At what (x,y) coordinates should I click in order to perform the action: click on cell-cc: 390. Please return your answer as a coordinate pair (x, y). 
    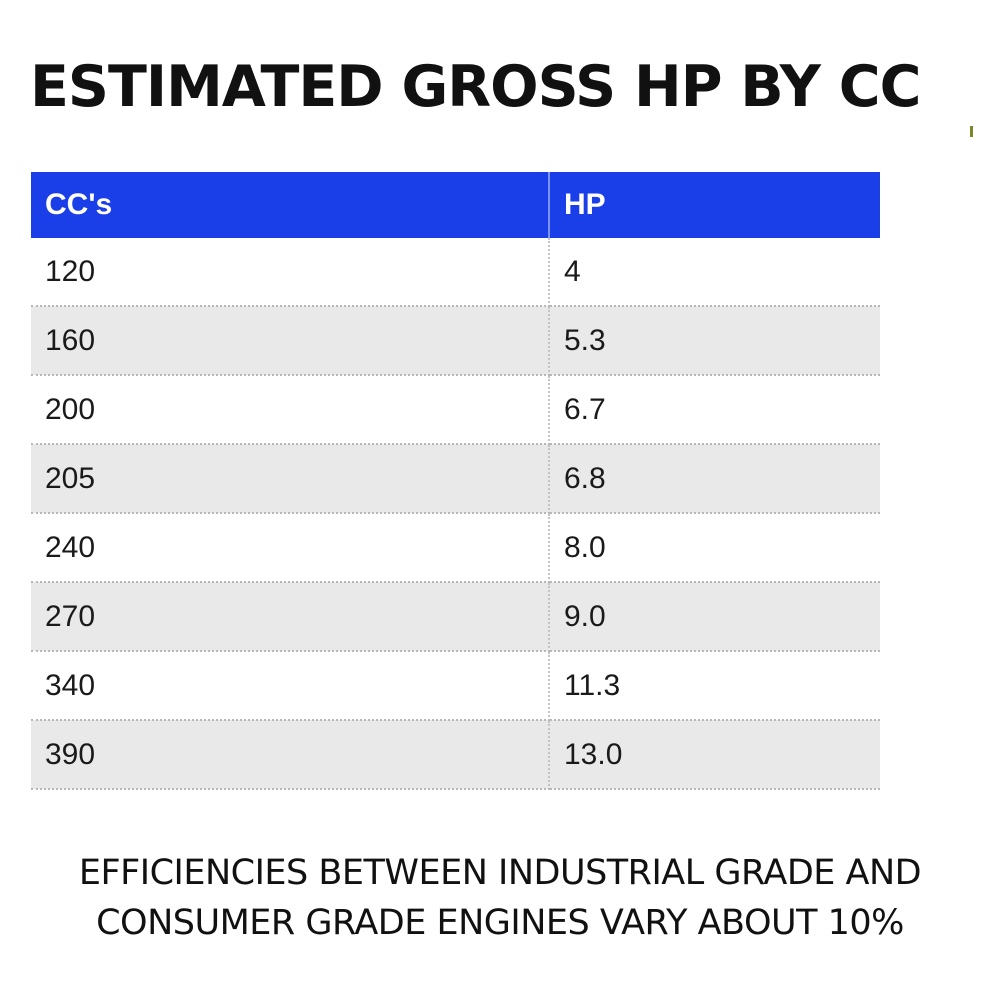
    Looking at the image, I should click on (290, 755).